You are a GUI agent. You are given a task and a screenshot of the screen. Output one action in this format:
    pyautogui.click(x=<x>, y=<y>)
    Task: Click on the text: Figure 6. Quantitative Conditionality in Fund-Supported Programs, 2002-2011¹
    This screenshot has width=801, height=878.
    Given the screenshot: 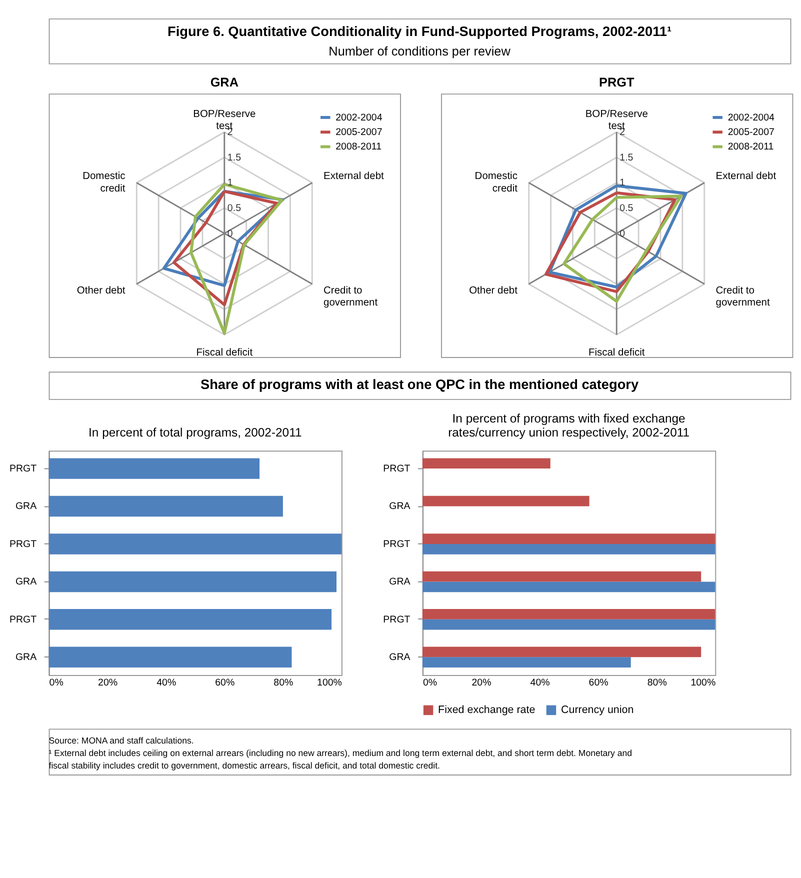 What is the action you would take?
    pyautogui.click(x=420, y=31)
    